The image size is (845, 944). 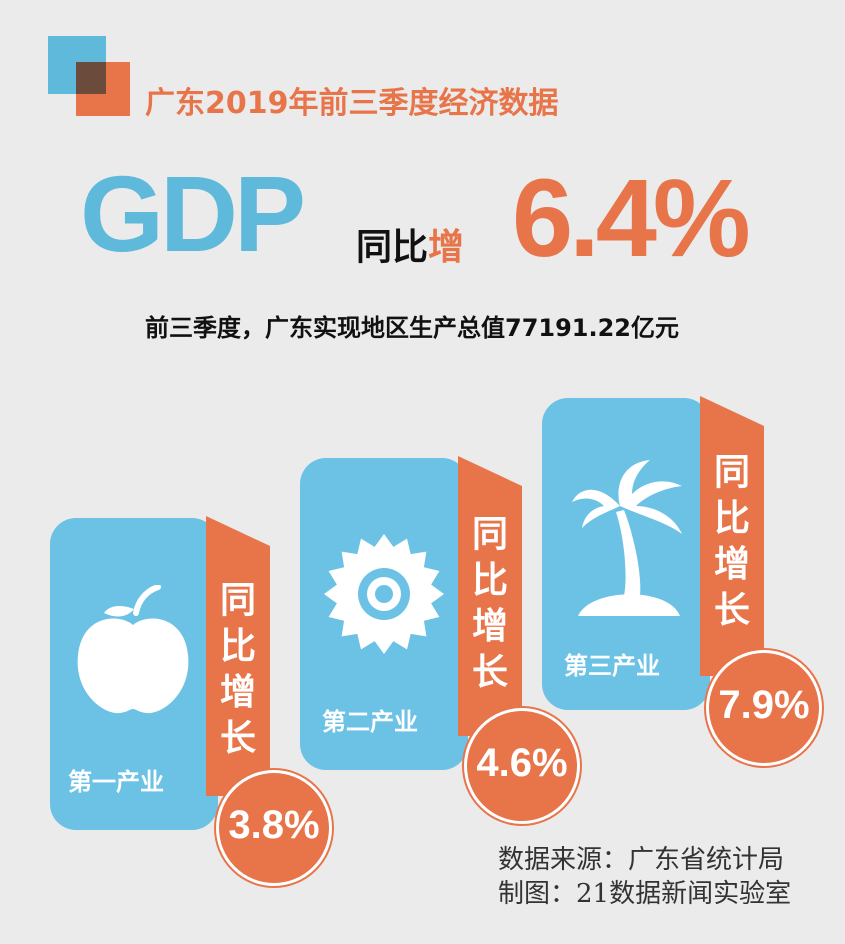 I want to click on ribbon-primary, so click(x=238, y=656).